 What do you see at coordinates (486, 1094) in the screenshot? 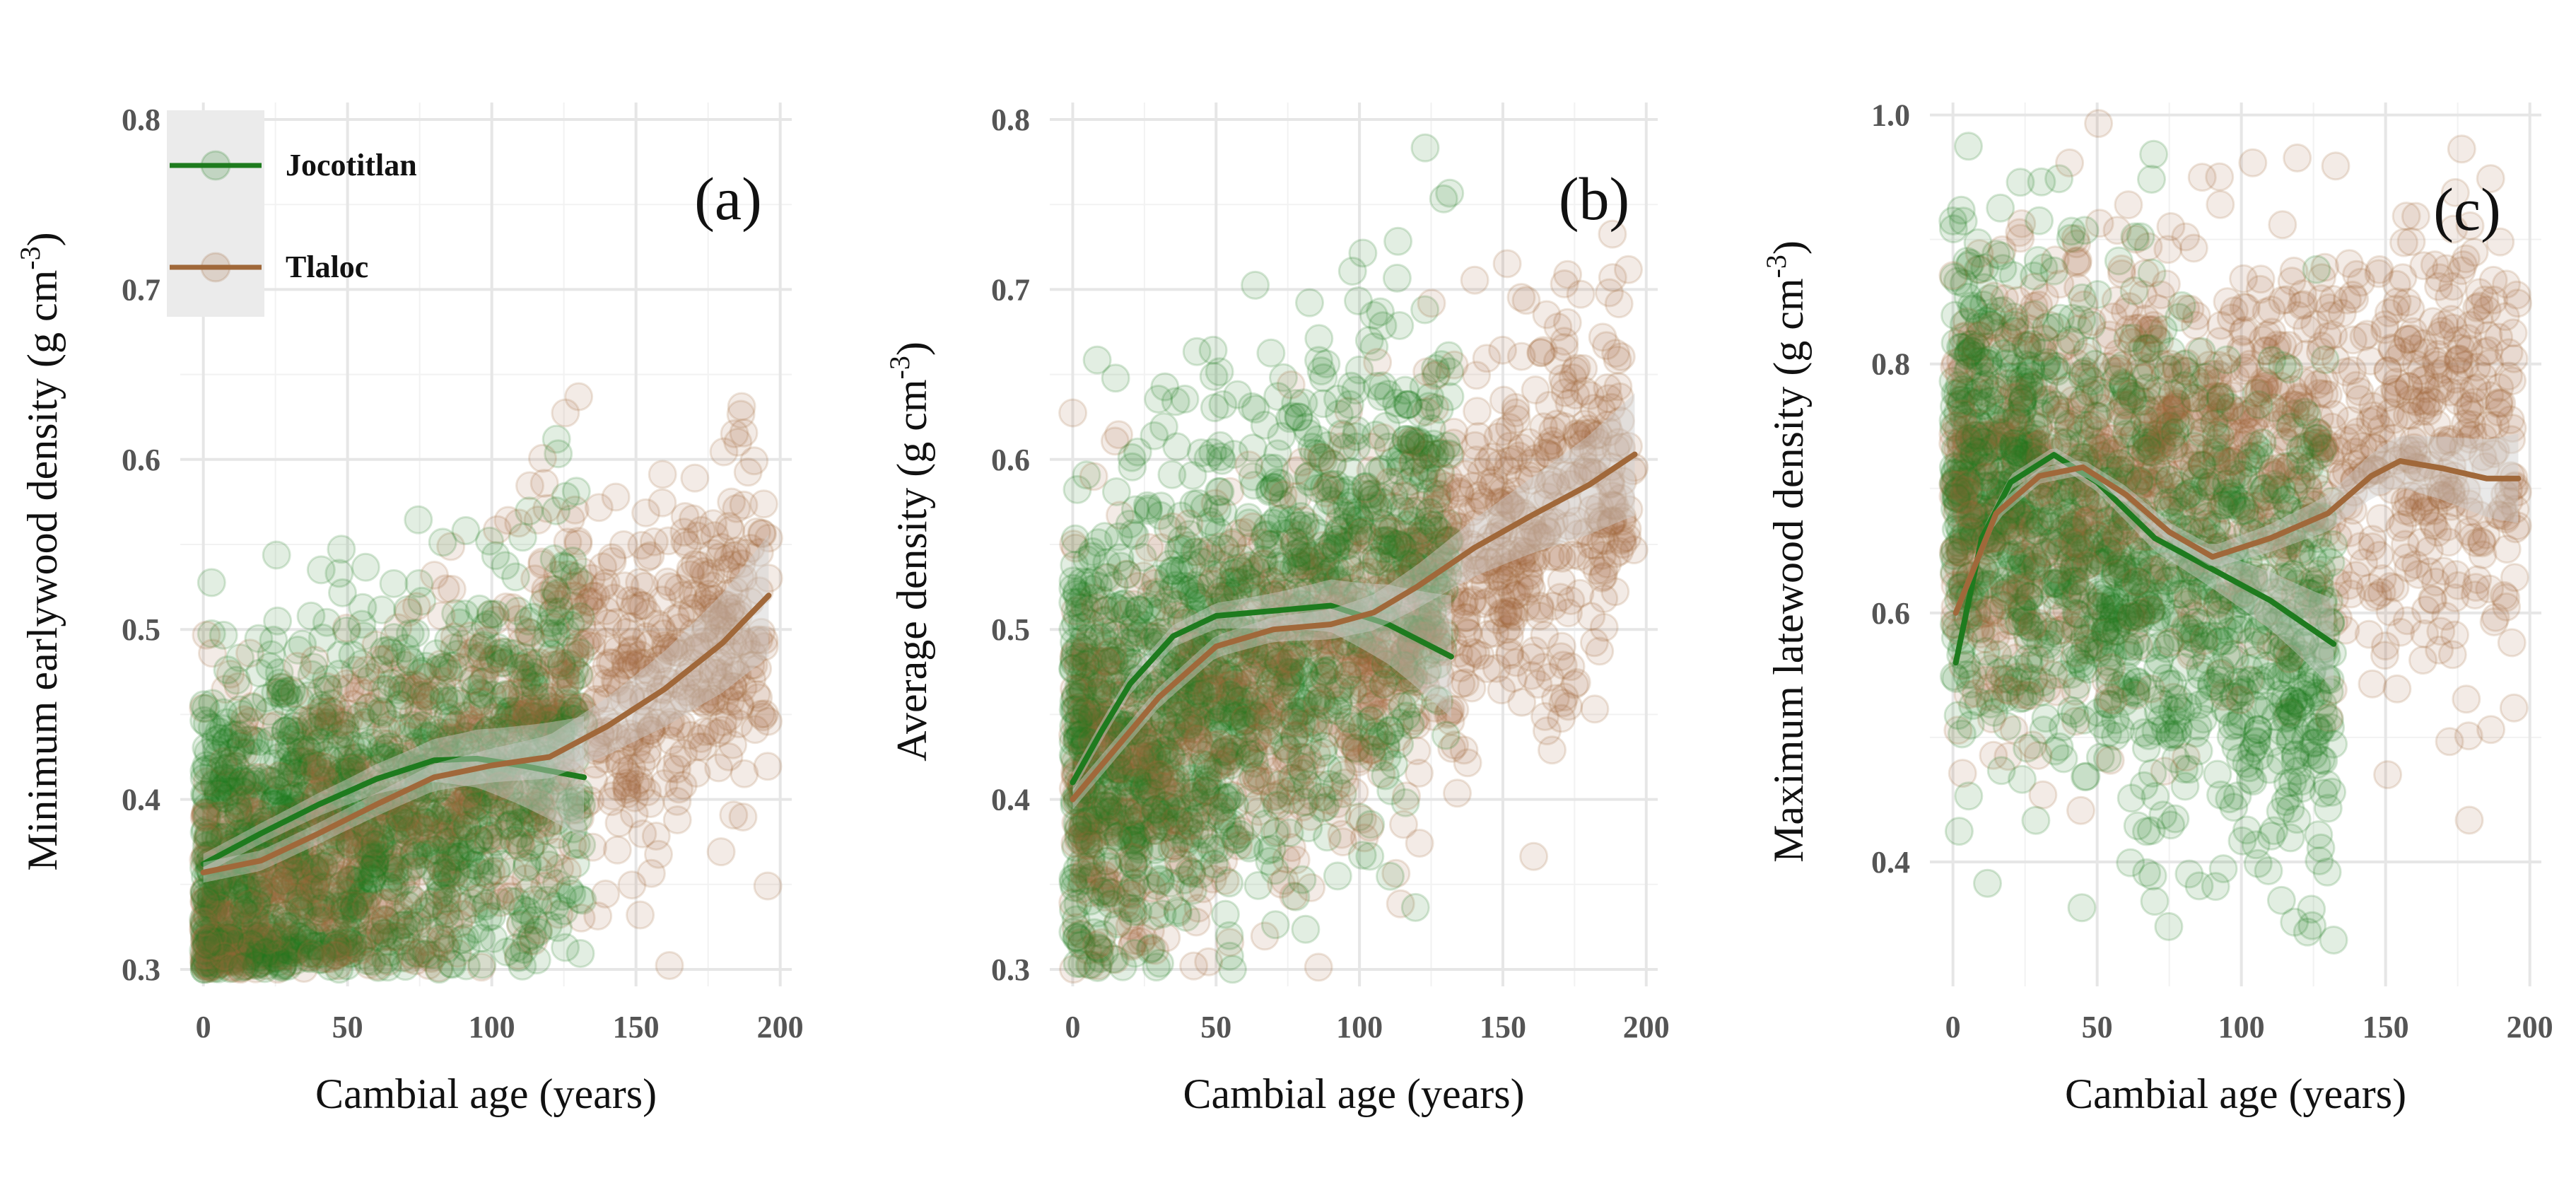
I see `x-axis-title: Cambial age (years)` at bounding box center [486, 1094].